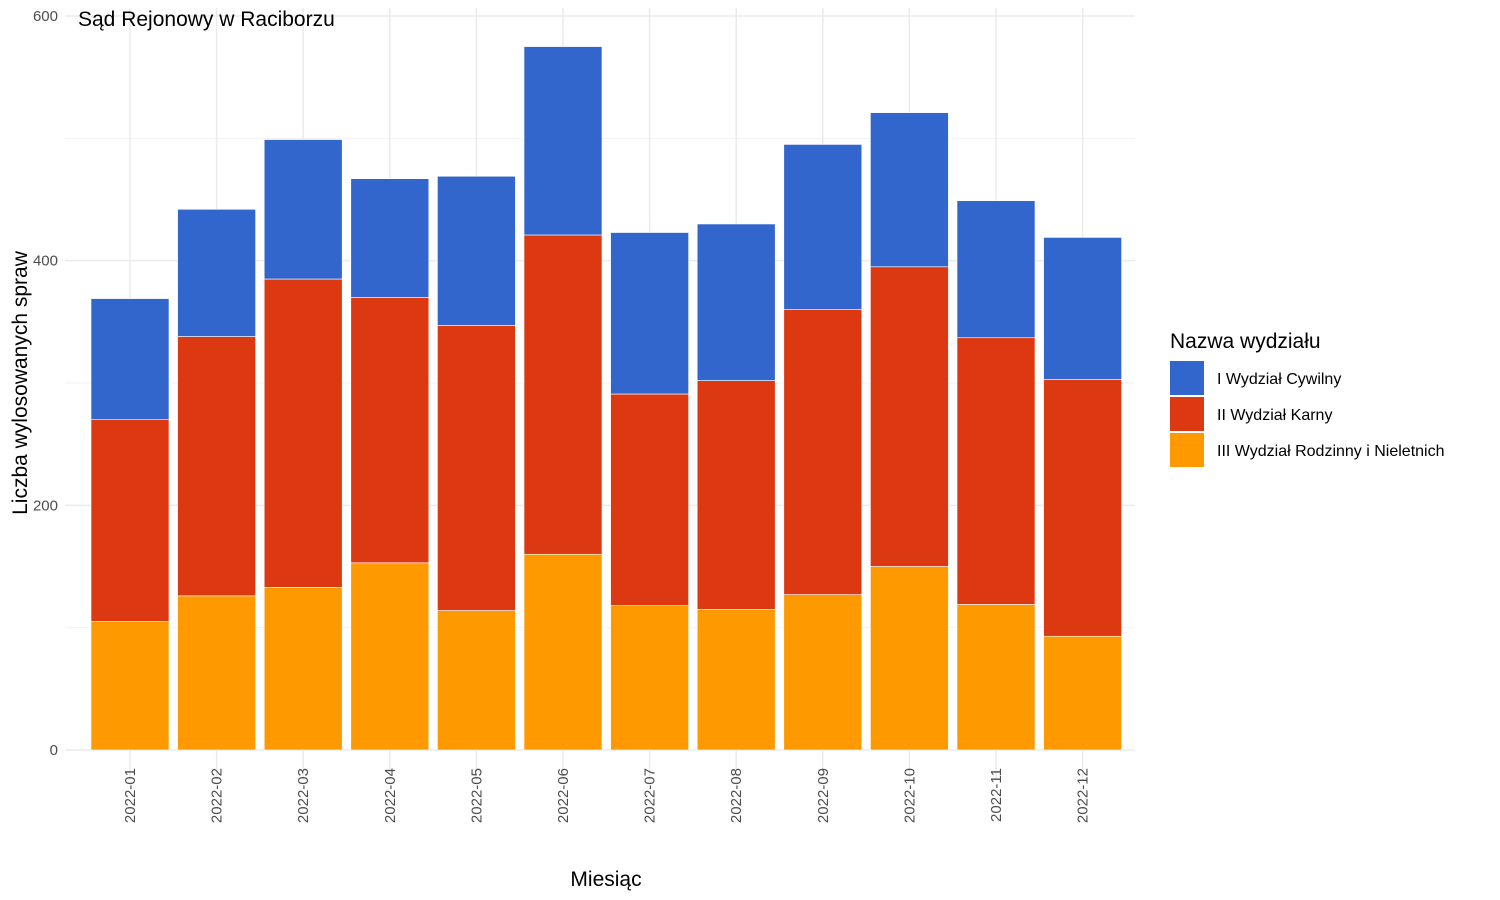 The height and width of the screenshot is (900, 1500). Describe the element at coordinates (390, 795) in the screenshot. I see `x-tick-label: 2022-04` at that location.